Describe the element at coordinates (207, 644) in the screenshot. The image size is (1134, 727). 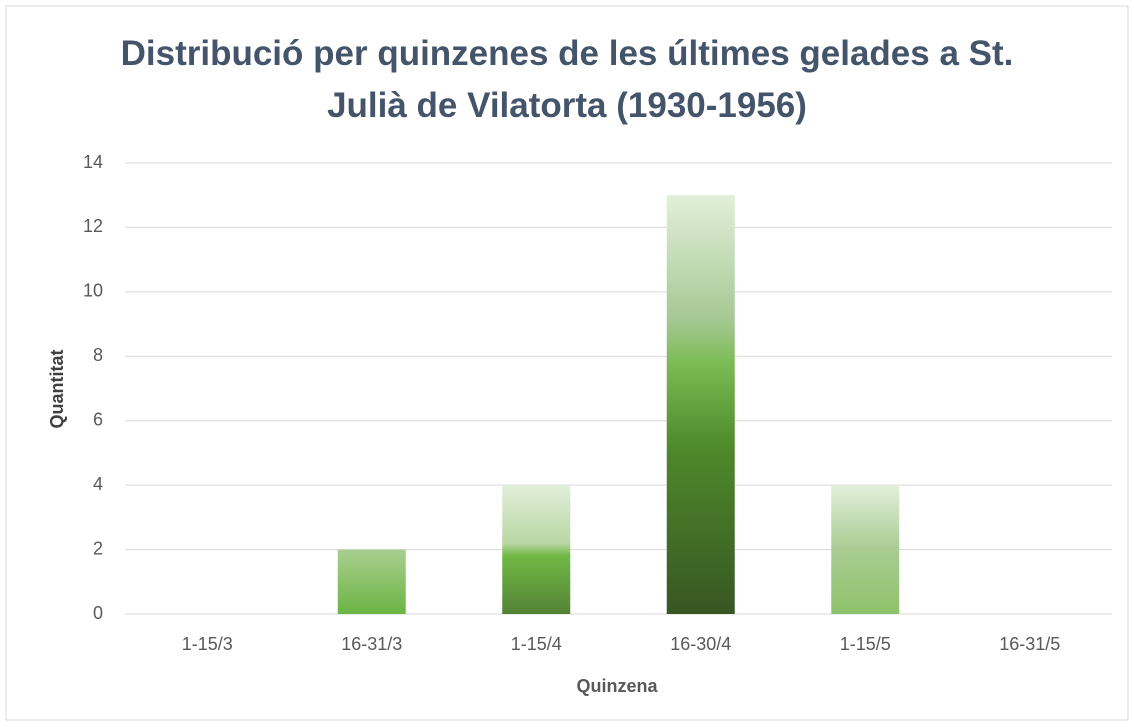
I see `x-tick-label: 1-15/3` at that location.